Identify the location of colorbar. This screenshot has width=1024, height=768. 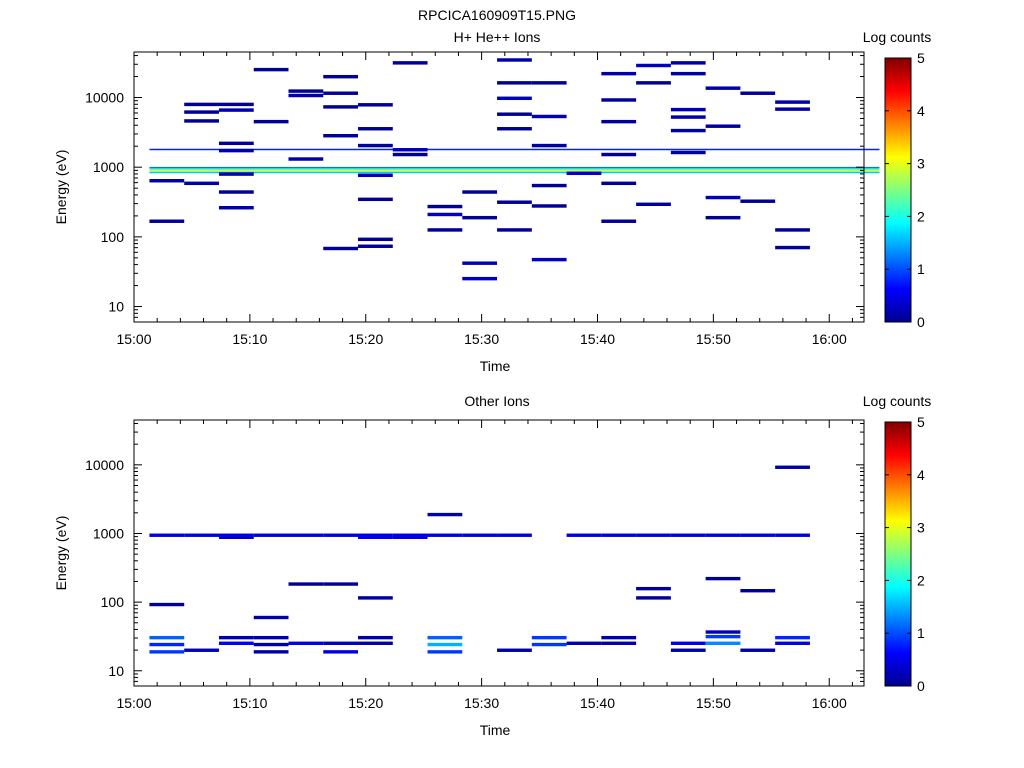
(898, 554).